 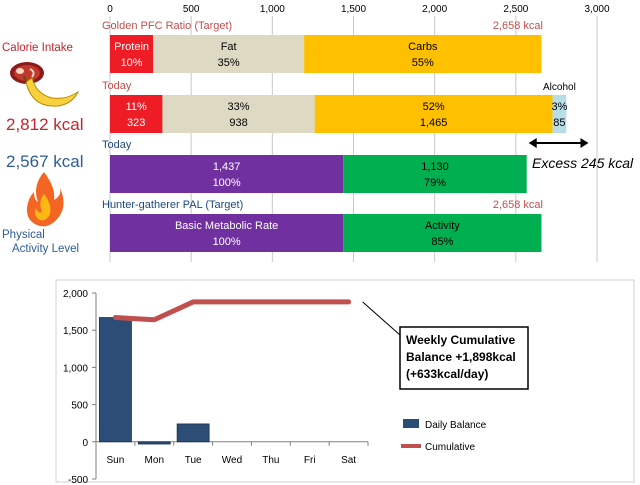 I want to click on x-tick-label: Mon, so click(x=154, y=460).